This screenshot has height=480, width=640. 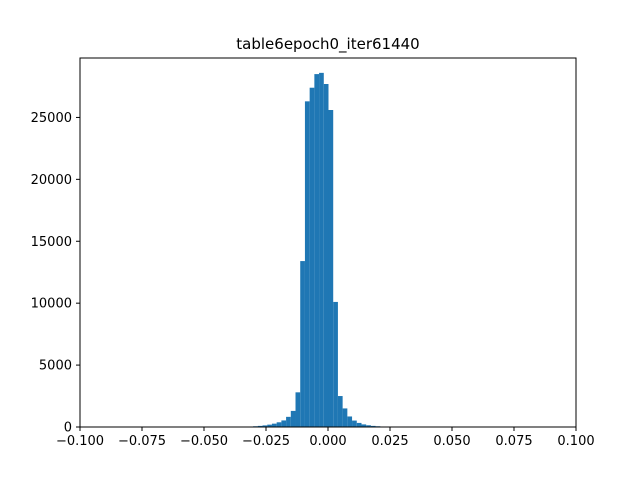 I want to click on y-axis-ticks: 0 5000 10000 15000 20000 25000, so click(x=55, y=273).